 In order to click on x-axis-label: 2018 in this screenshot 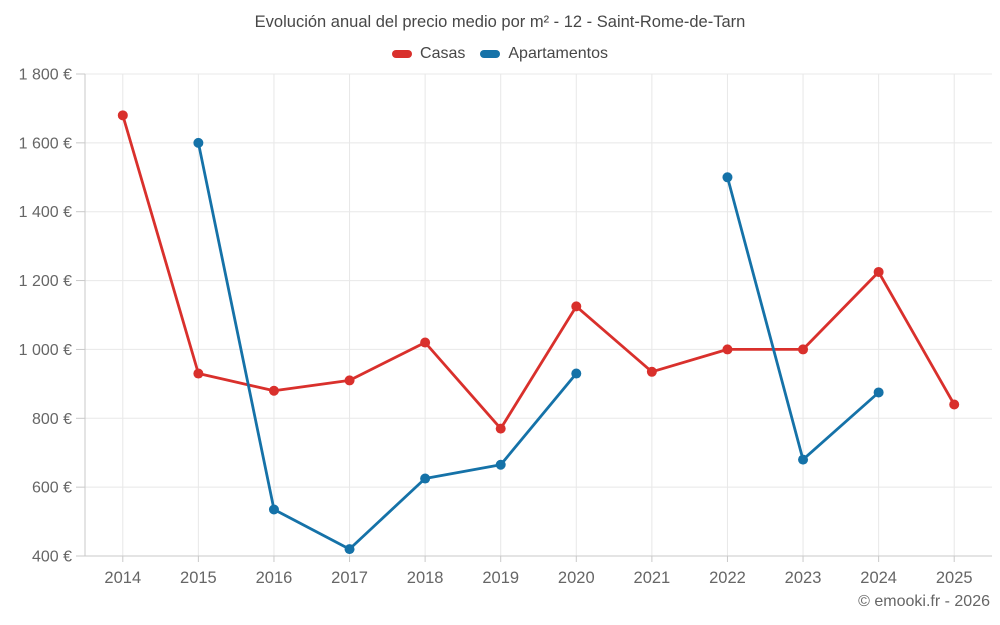, I will do `click(425, 578)`.